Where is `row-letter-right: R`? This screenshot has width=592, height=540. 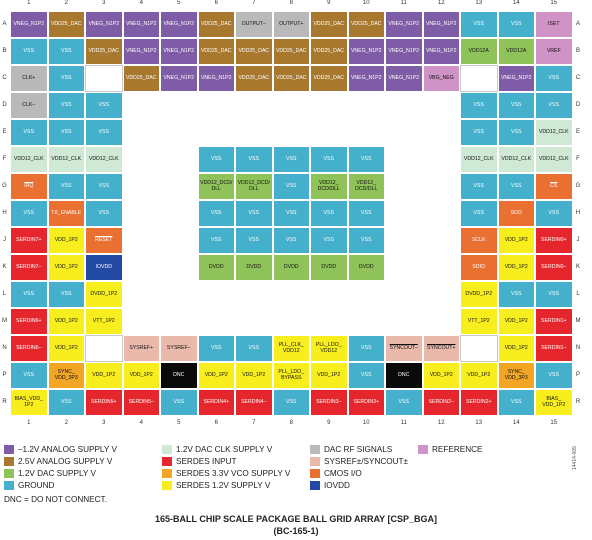
row-letter-right: R is located at coordinates (578, 401).